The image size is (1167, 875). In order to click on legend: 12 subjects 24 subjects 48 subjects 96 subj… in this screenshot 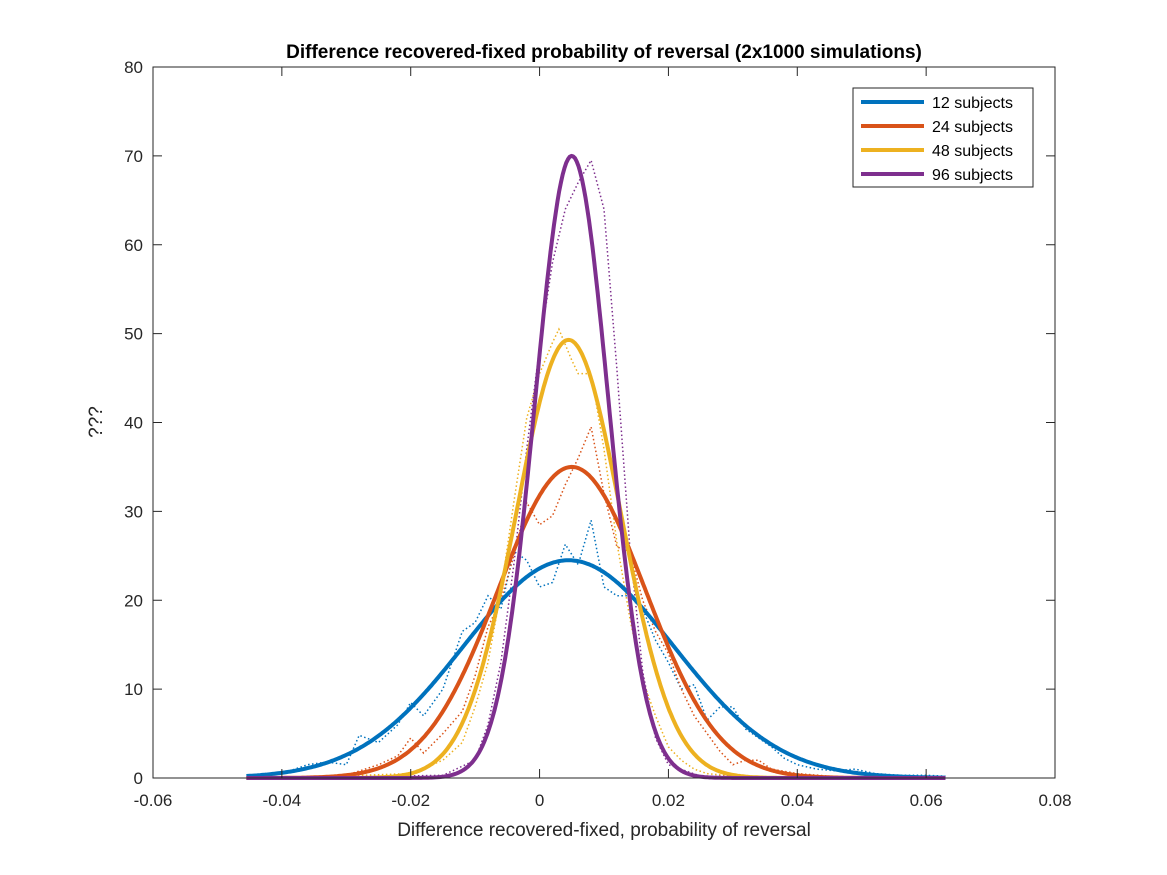, I will do `click(943, 137)`.